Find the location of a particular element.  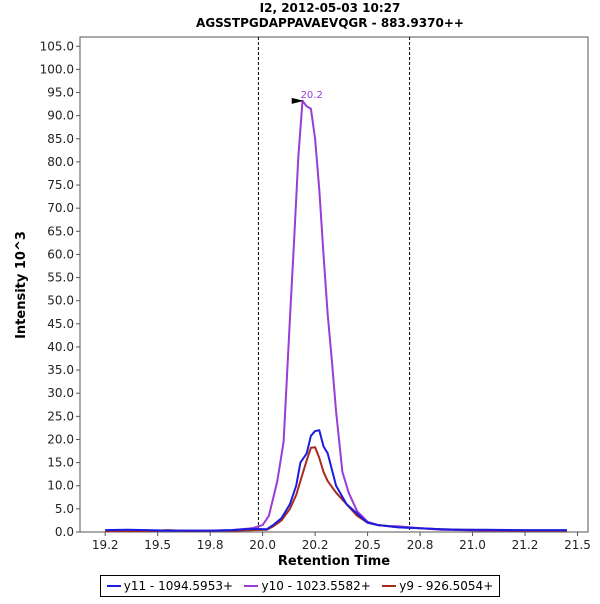

y-tick-label: 40.0 is located at coordinates (60, 347).